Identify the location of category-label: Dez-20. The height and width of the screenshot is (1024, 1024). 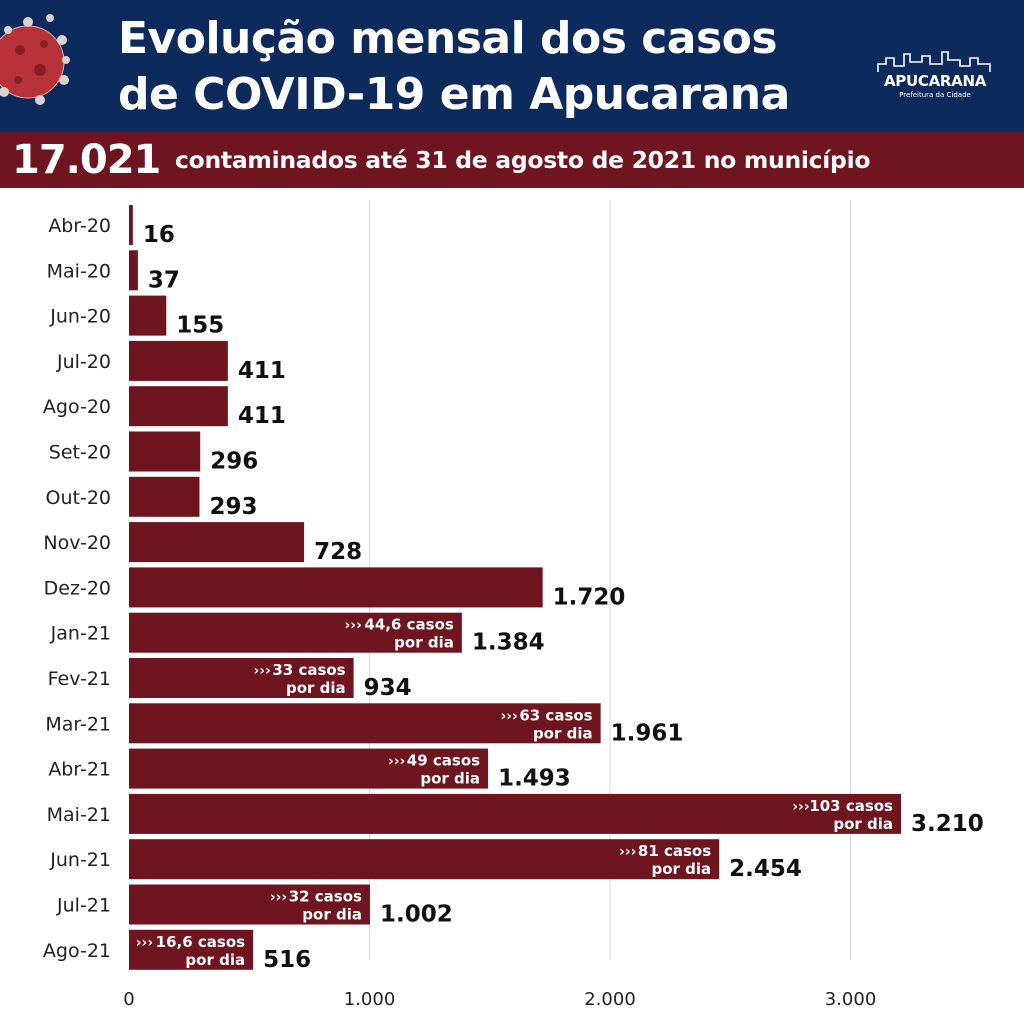
(77, 588).